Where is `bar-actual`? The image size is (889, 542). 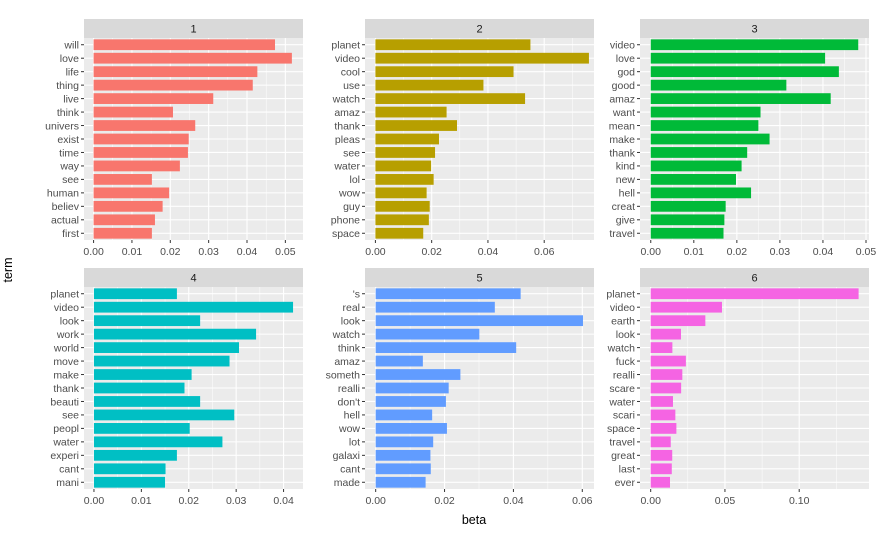 bar-actual is located at coordinates (124, 220).